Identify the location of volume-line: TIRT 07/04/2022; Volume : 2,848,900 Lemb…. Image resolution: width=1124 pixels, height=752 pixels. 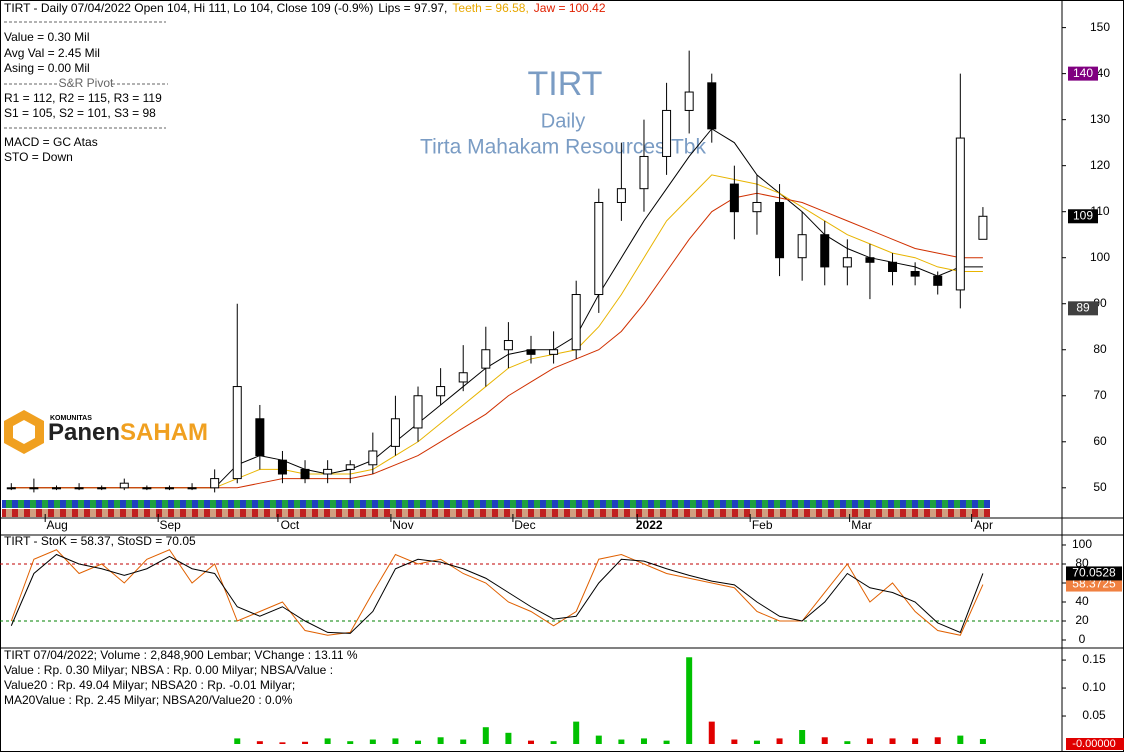
(181, 655).